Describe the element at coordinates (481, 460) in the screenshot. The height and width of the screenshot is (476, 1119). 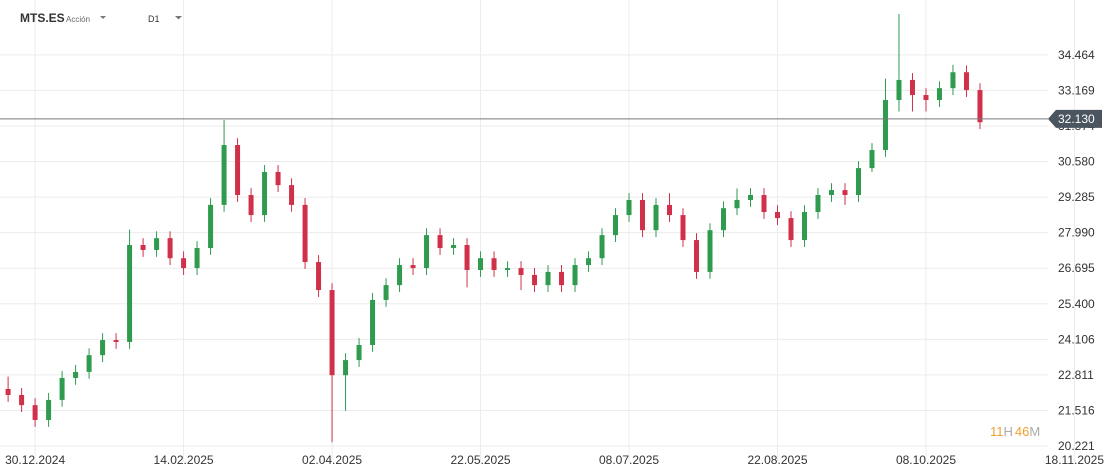
I see `x-tick-label: 22.05.2025` at that location.